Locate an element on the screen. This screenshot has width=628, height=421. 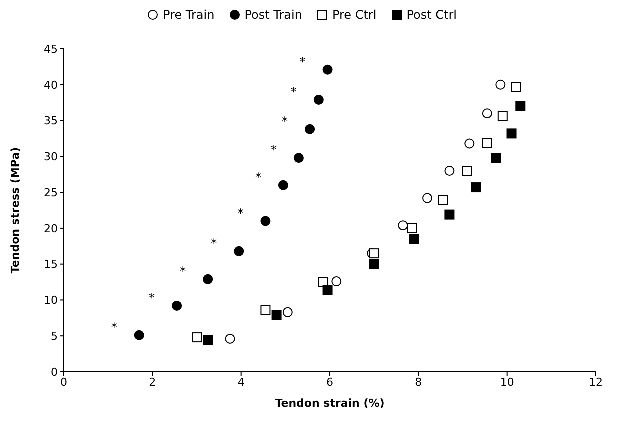
legend-label: Pre Ctrl is located at coordinates (354, 15).